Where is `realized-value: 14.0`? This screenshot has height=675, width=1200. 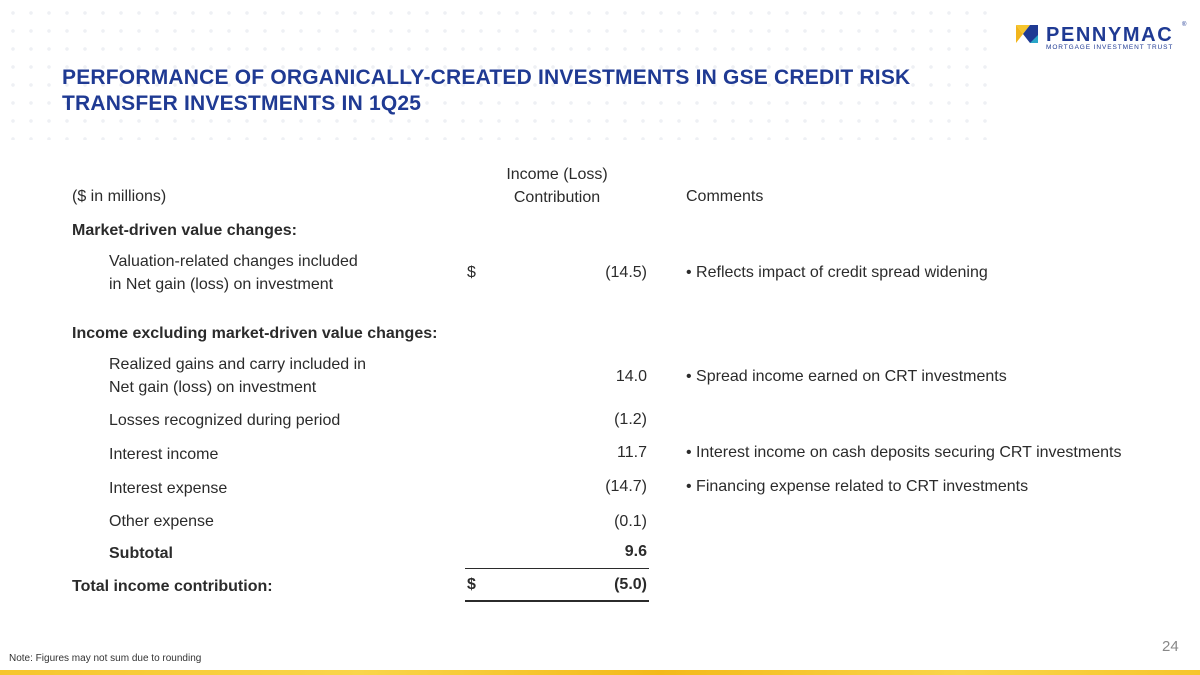 realized-value: 14.0 is located at coordinates (631, 376).